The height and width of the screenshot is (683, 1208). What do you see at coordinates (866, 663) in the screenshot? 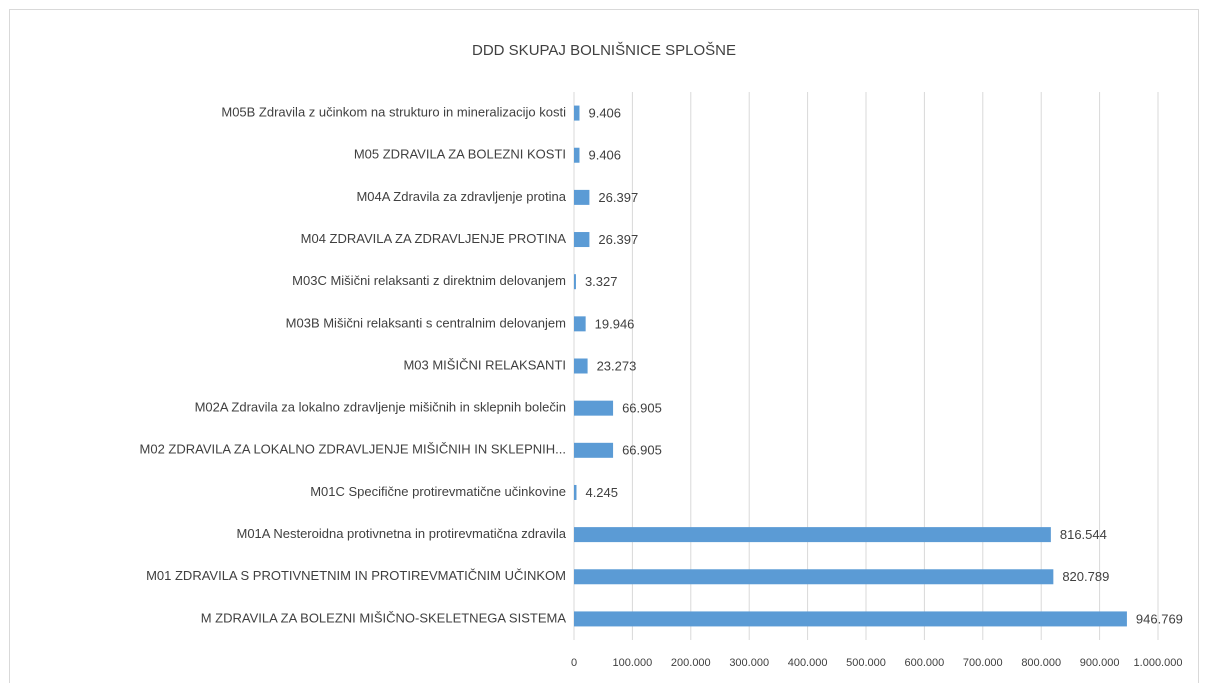
I see `x-tick-label: 500.000` at bounding box center [866, 663].